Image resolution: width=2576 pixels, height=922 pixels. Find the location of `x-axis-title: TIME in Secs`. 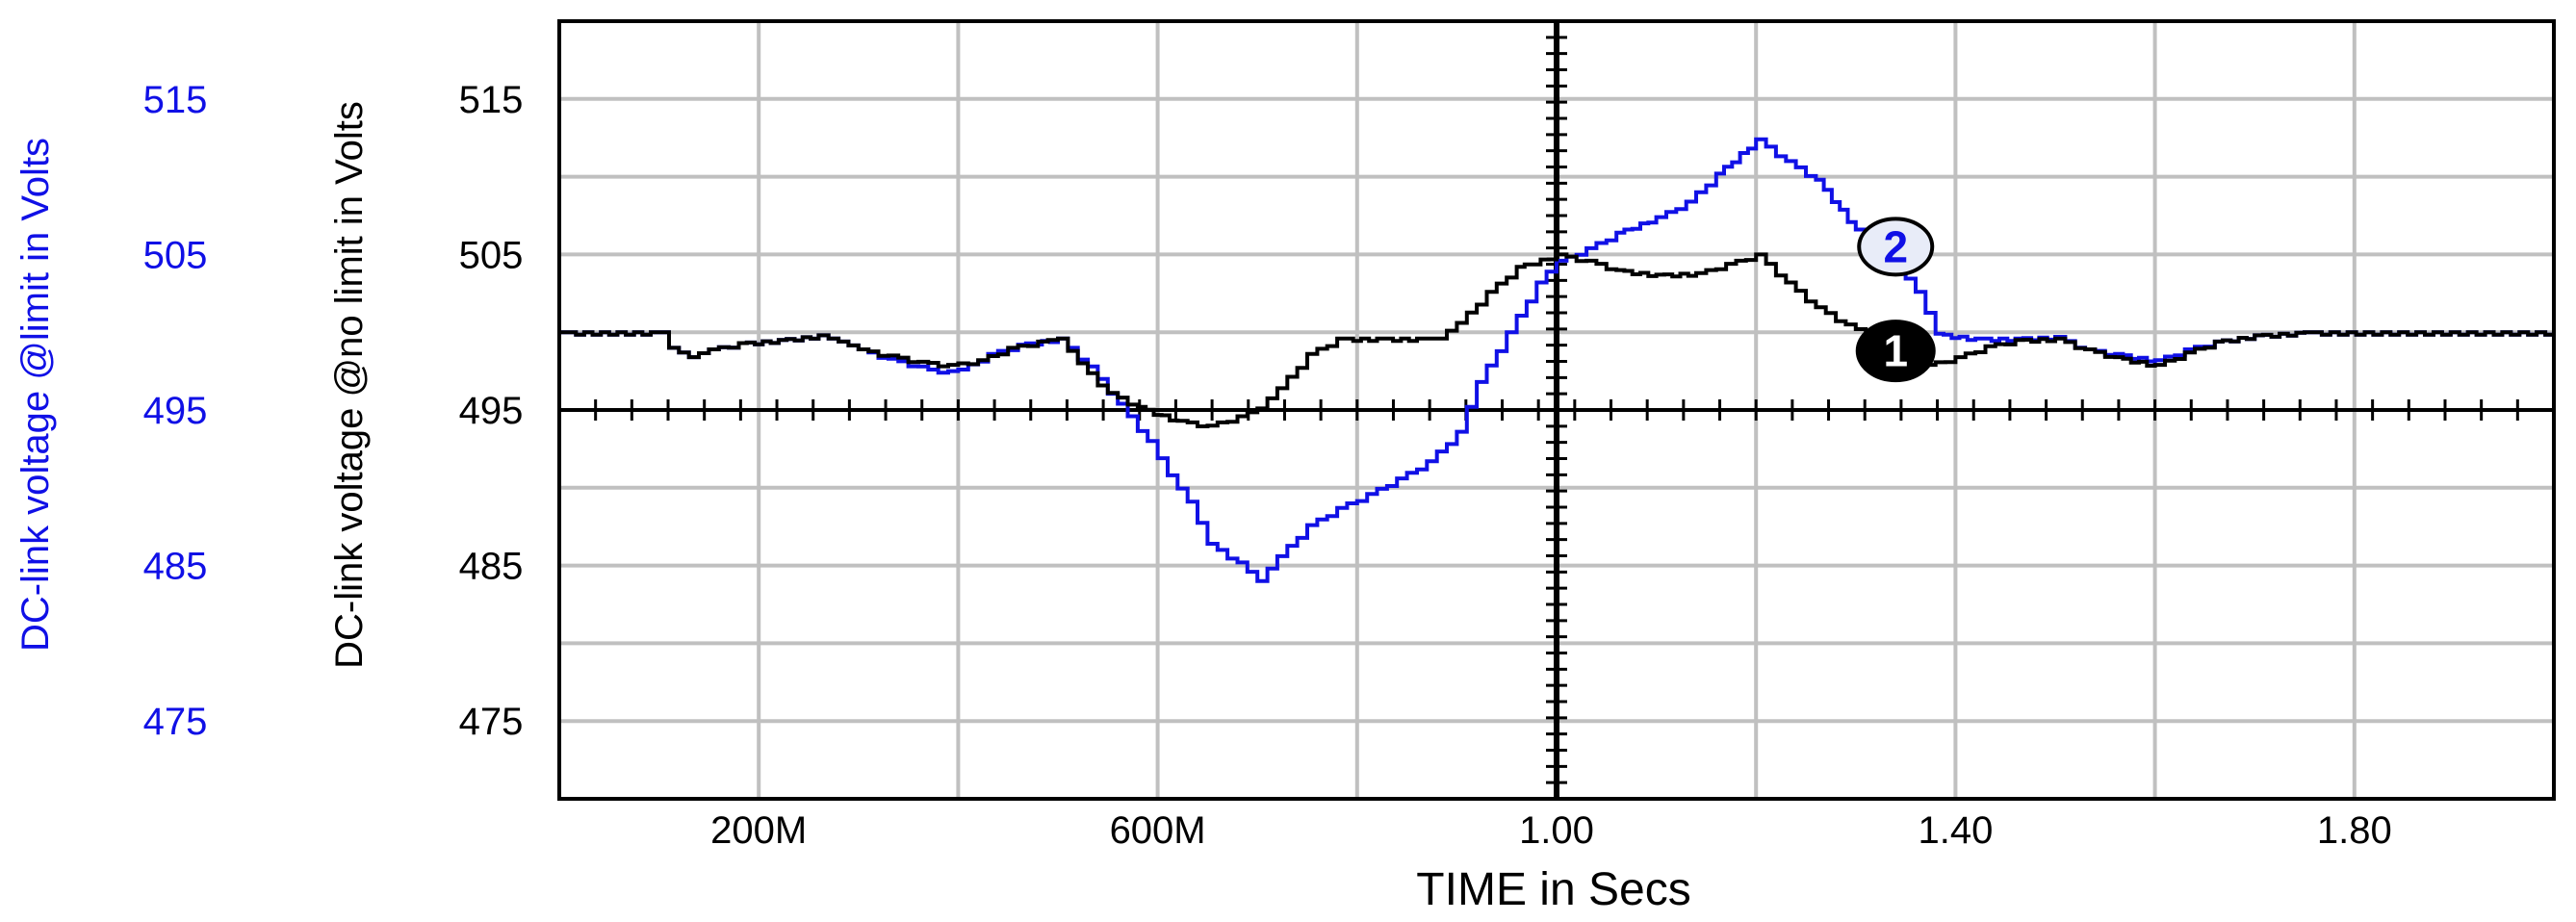

x-axis-title: TIME in Secs is located at coordinates (1553, 889).